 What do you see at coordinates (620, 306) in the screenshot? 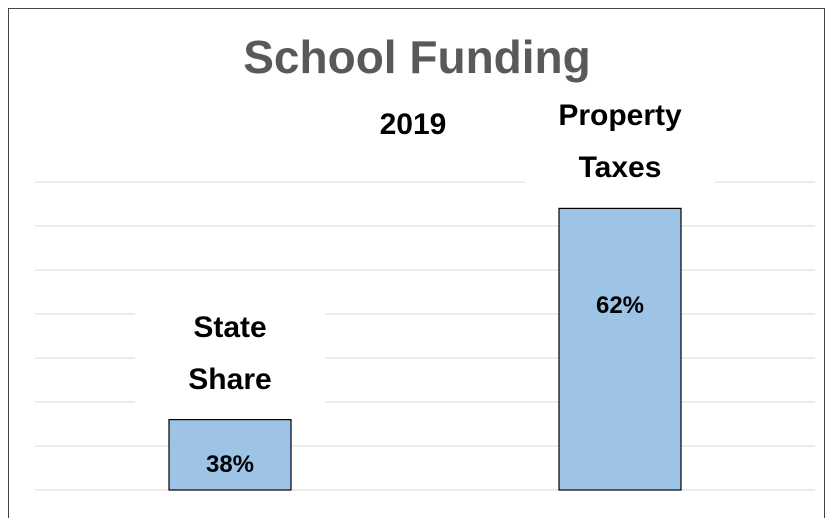
I see `value-label: 62%` at bounding box center [620, 306].